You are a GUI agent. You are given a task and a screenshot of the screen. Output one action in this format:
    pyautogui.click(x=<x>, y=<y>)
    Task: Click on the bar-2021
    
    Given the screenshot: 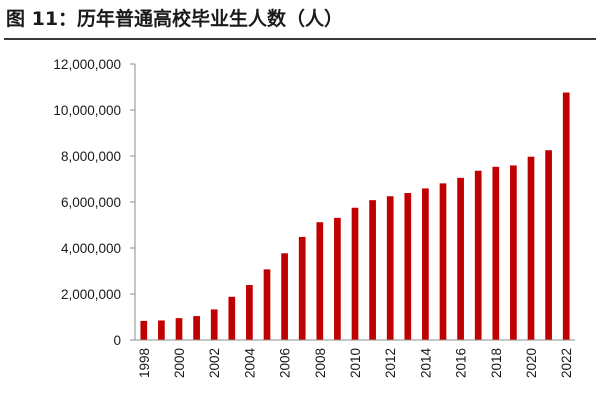 What is the action you would take?
    pyautogui.click(x=548, y=245)
    